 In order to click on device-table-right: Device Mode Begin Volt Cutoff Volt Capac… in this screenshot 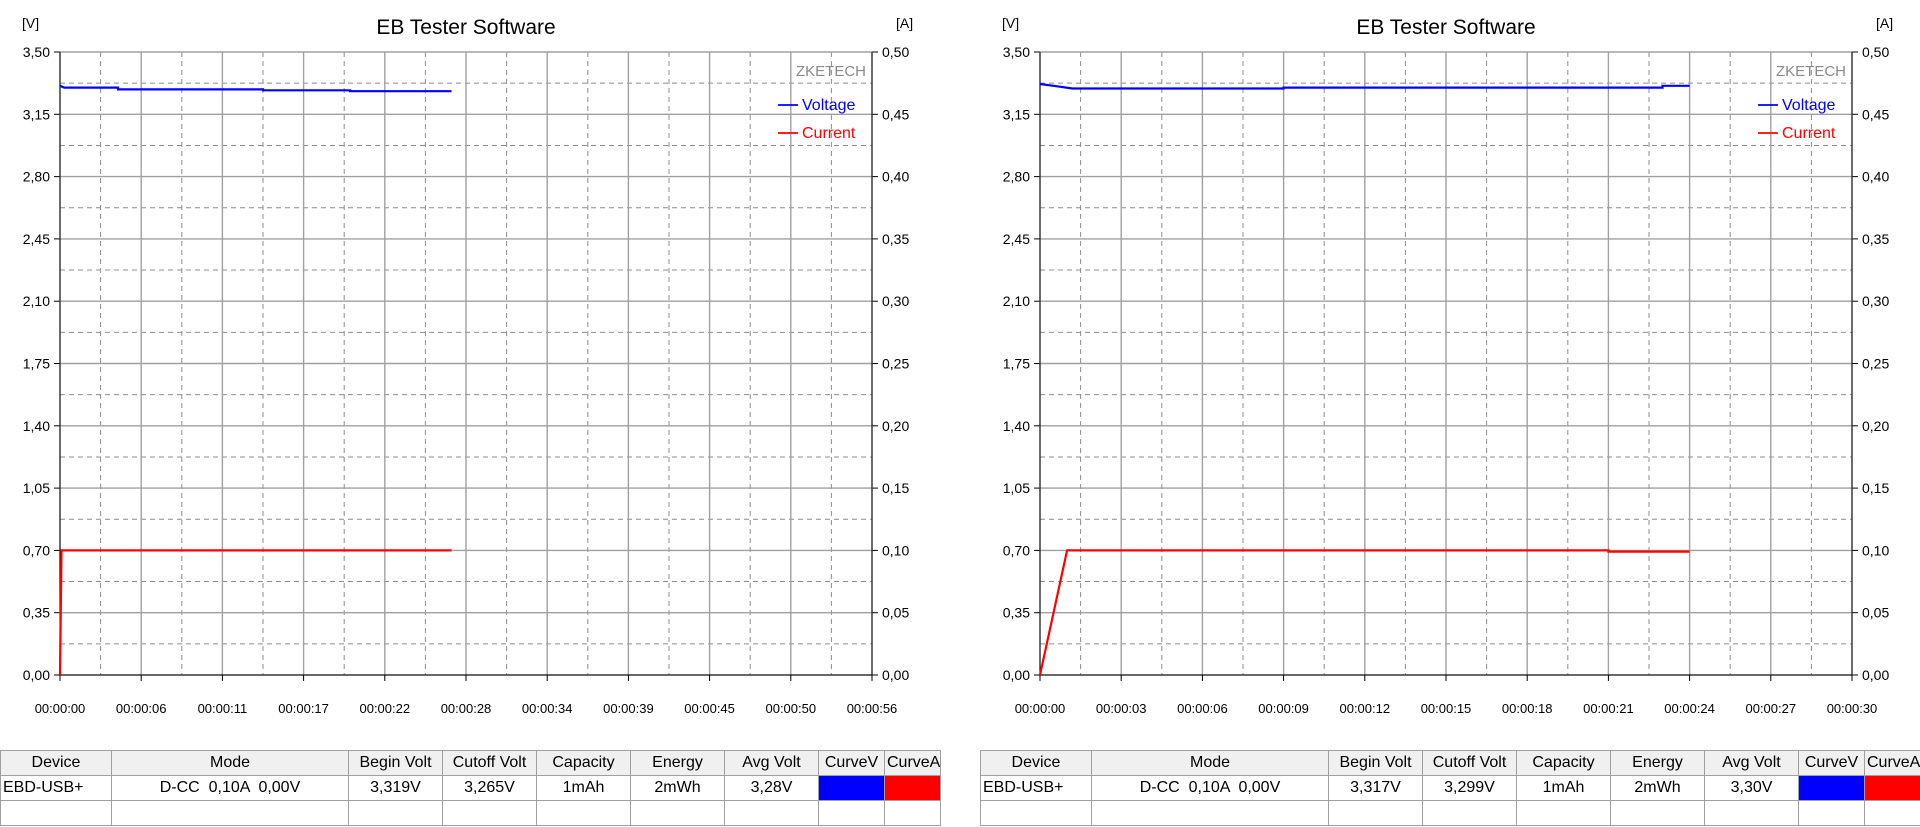, I will do `click(1450, 788)`.